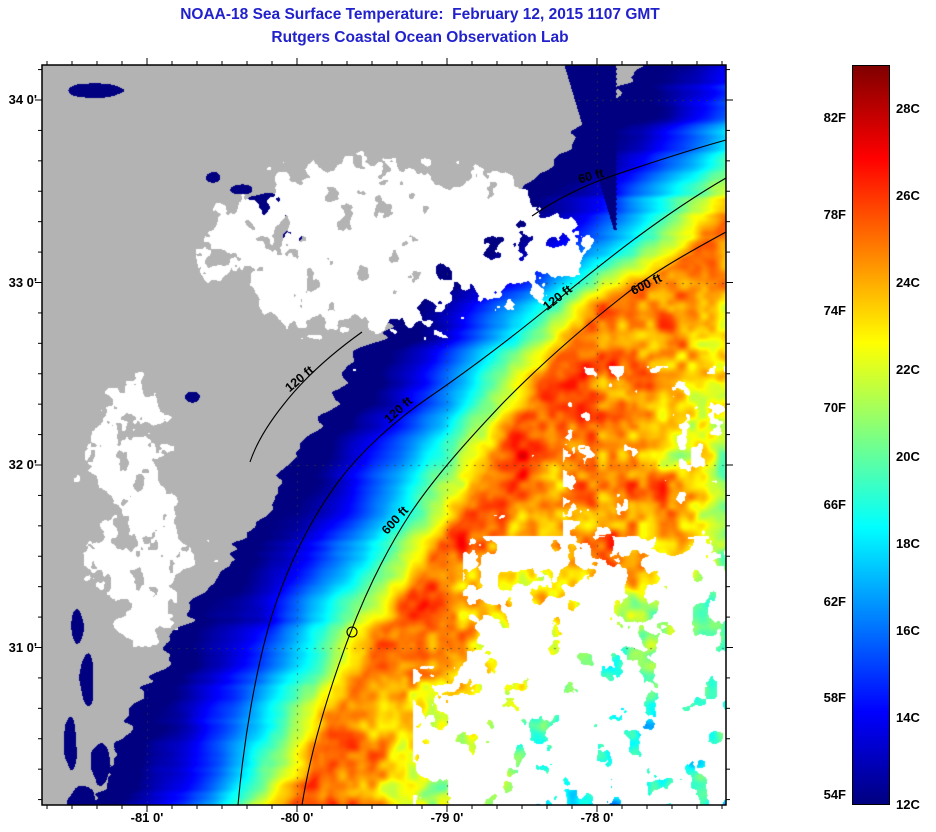  What do you see at coordinates (597, 817) in the screenshot?
I see `x-axis-tick-label: -78 0'` at bounding box center [597, 817].